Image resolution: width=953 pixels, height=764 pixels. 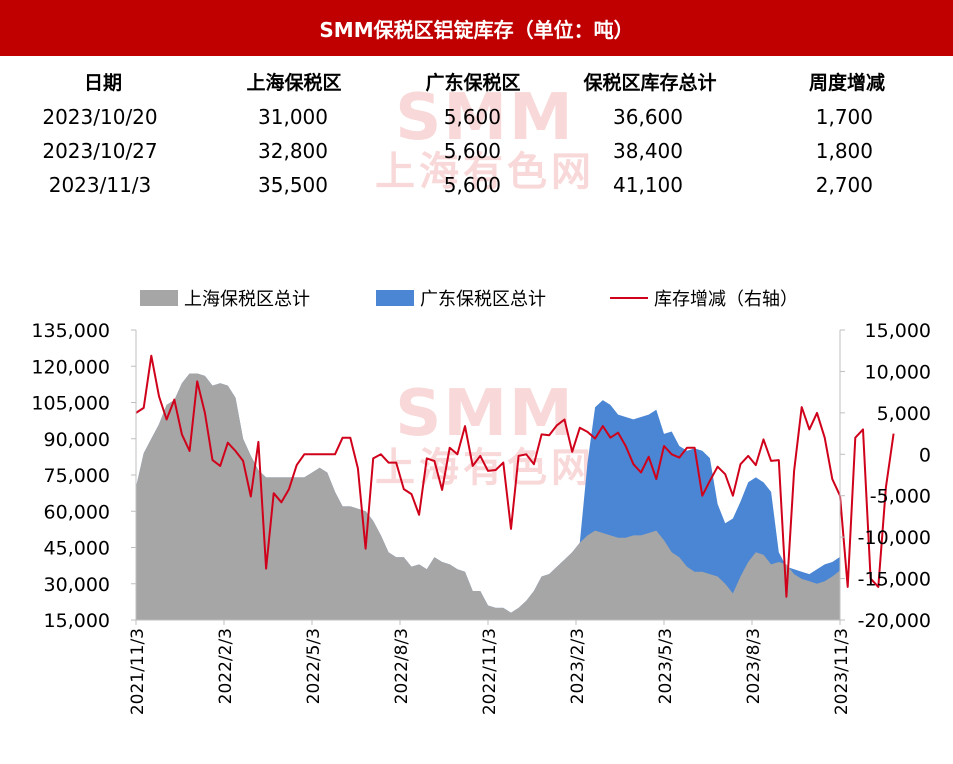 What do you see at coordinates (226, 666) in the screenshot?
I see `x-tick-label: 2022/2/3` at bounding box center [226, 666].